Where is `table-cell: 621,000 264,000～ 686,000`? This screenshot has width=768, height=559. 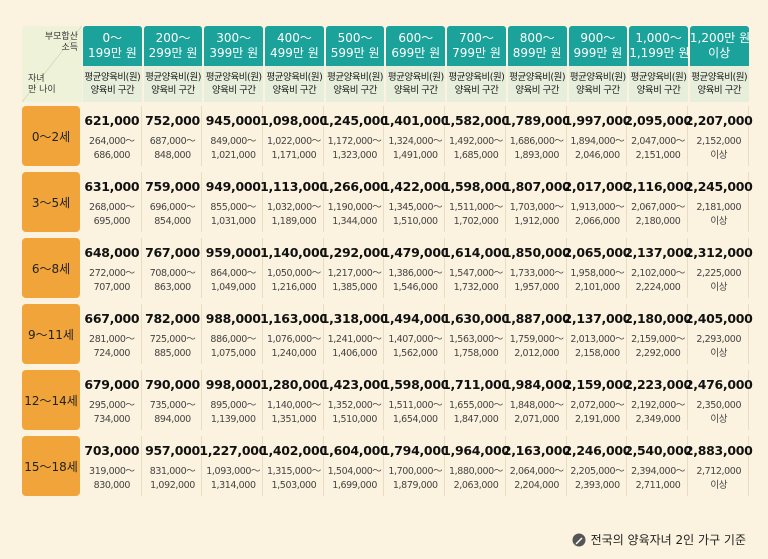
table-cell: 621,000 264,000～ 686,000 is located at coordinates (112, 136).